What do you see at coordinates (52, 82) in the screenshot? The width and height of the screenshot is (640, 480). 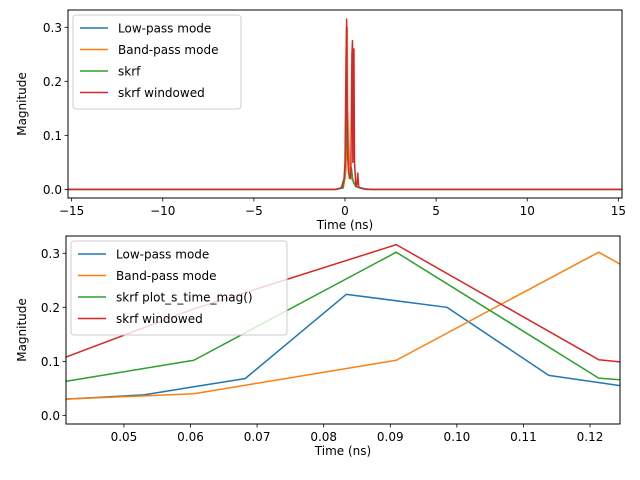 I see `top-y-tick-label: 0.2` at bounding box center [52, 82].